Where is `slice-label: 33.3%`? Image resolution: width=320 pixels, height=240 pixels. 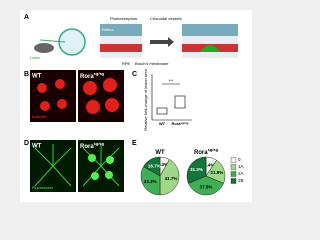
slice-label: 33.3% is located at coordinates (150, 181).